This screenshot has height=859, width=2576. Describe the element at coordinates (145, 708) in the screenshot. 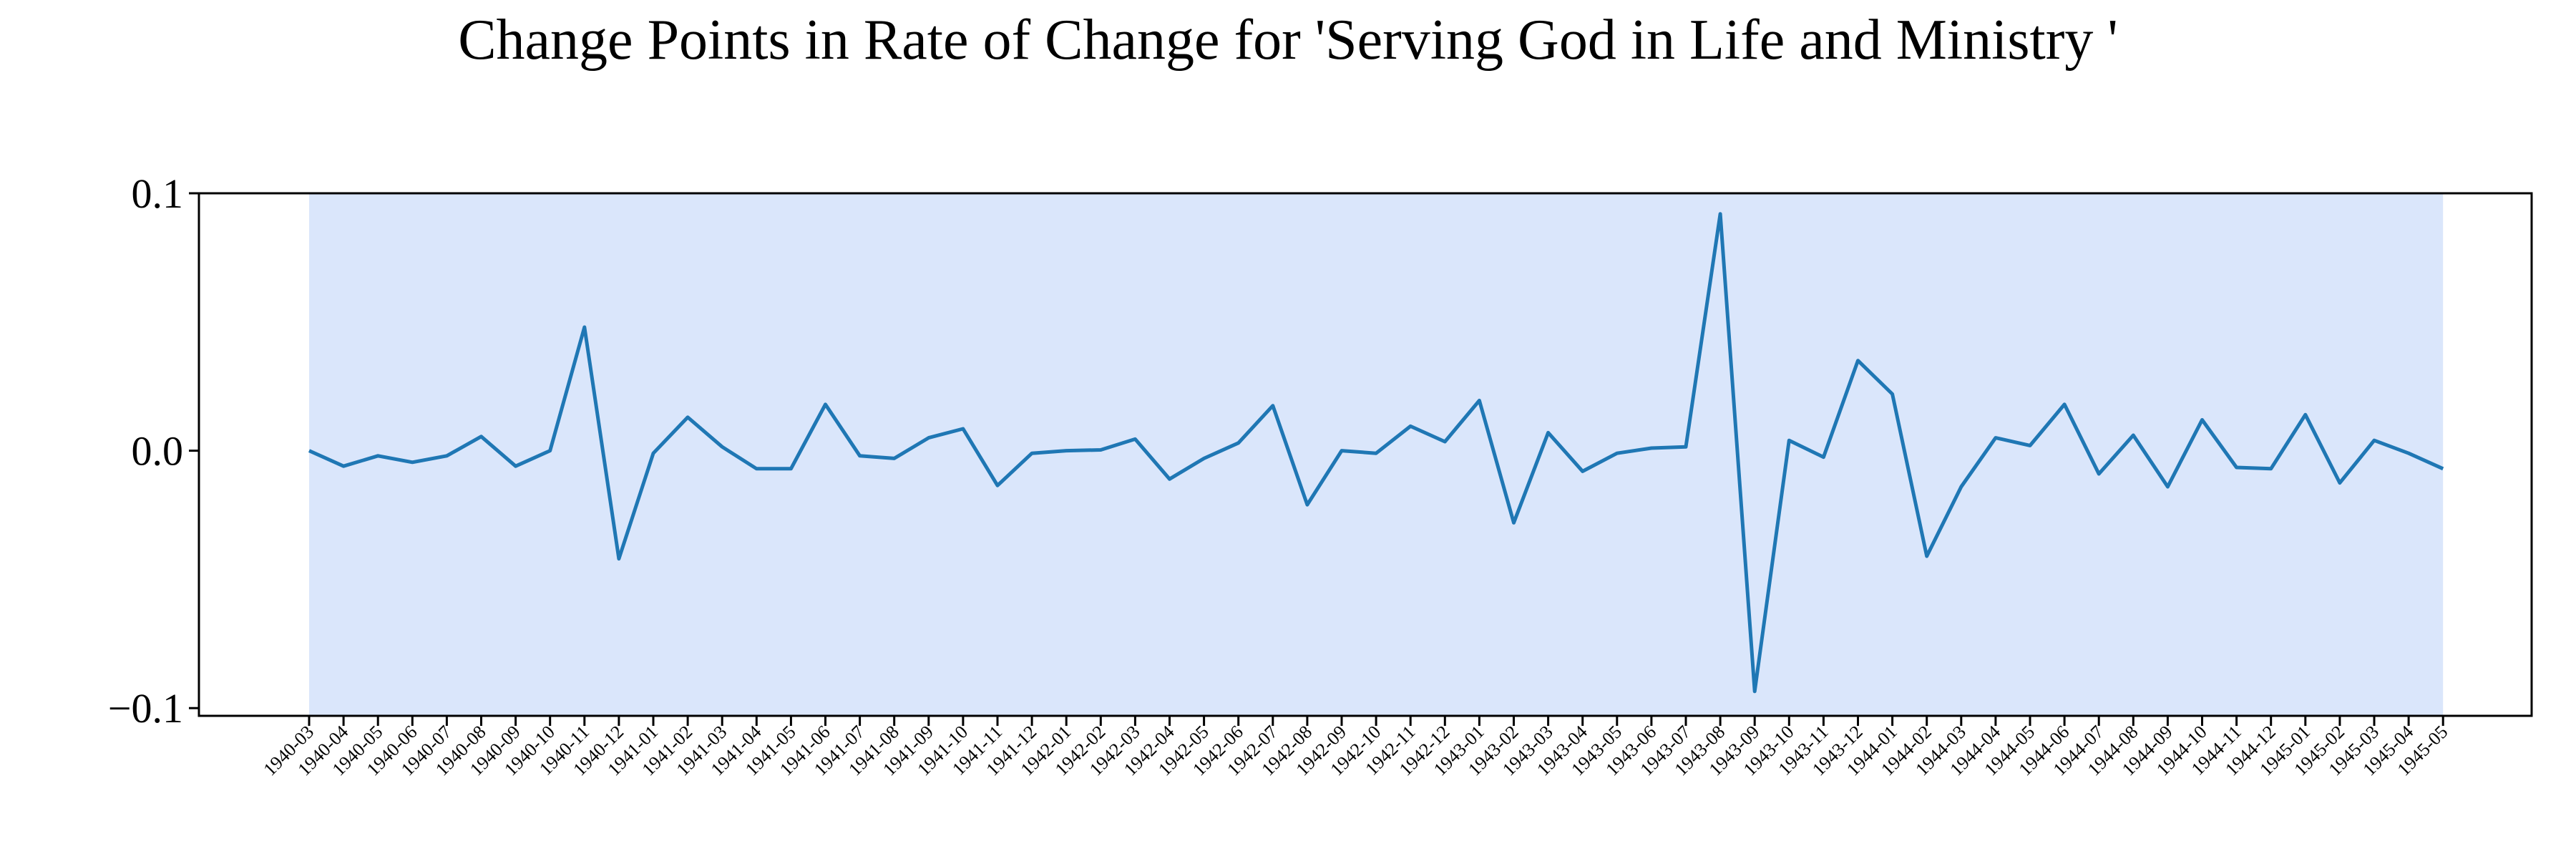

I see `y-tick-label: −0.1` at that location.